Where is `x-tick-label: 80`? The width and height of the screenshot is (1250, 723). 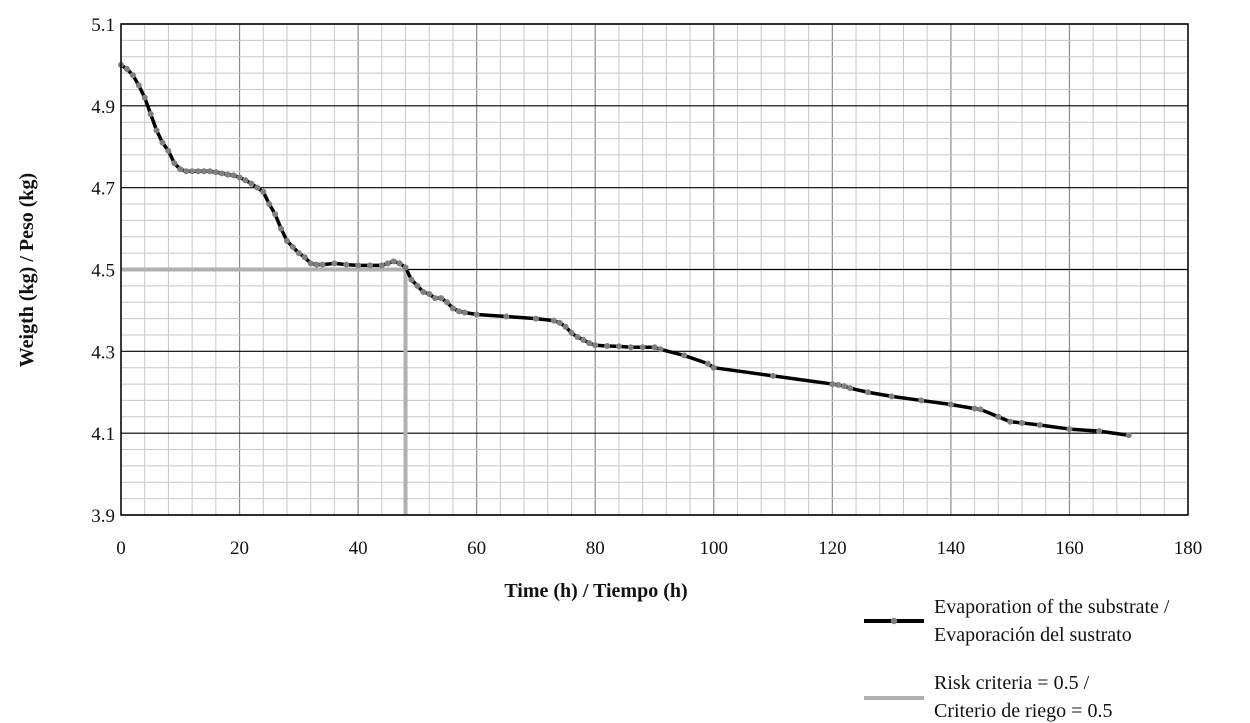 x-tick-label: 80 is located at coordinates (595, 548).